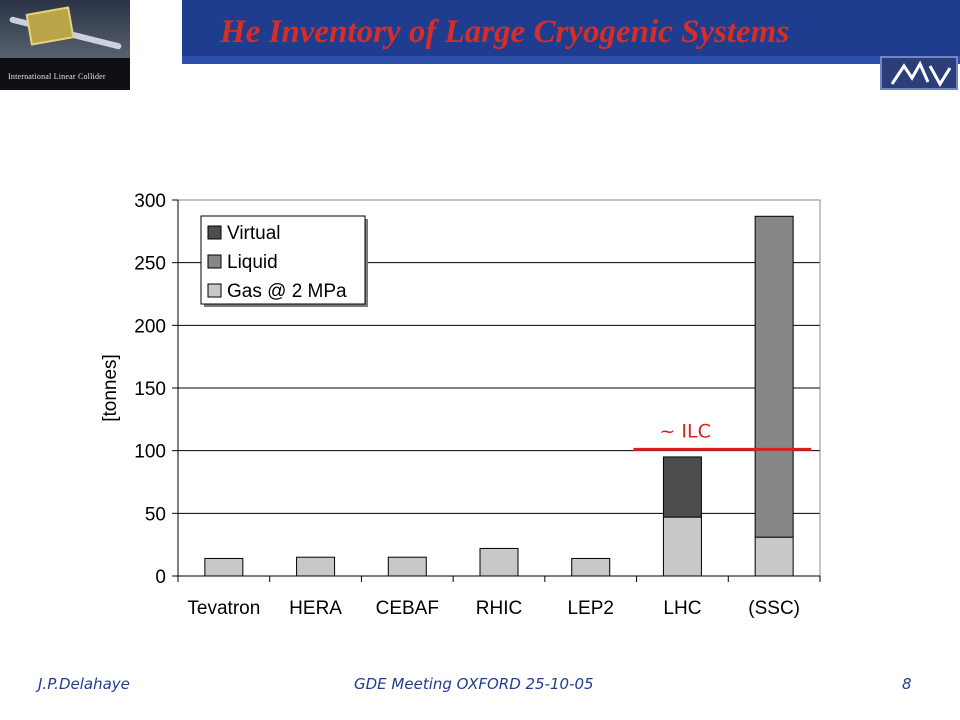  Describe the element at coordinates (84, 684) in the screenshot. I see `footer-author: J.P.Delahaye` at that location.